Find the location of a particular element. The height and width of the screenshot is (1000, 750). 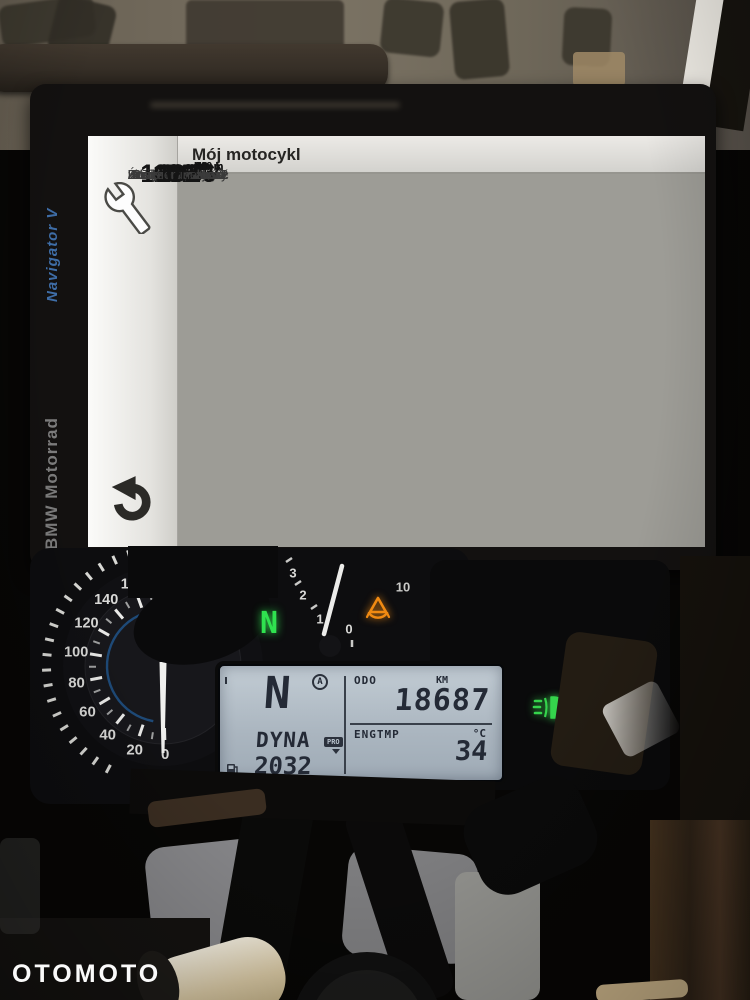

metric-value: 18.5 ° C is located at coordinates (181, 173).